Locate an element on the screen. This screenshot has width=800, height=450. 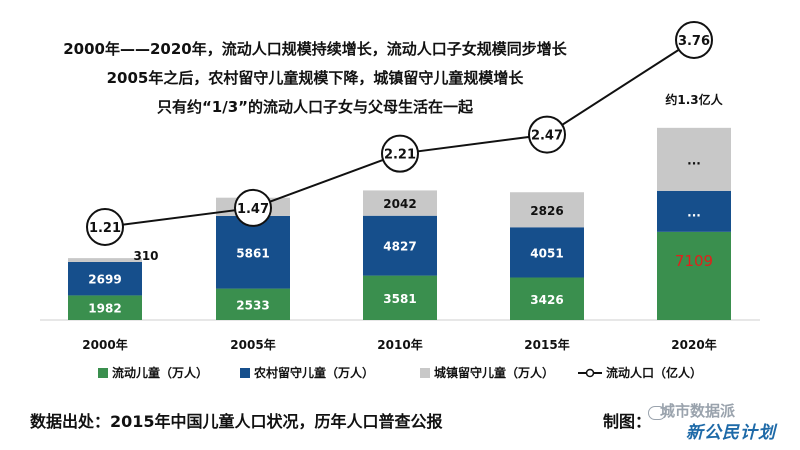
bar-label-migrant-2: 3581 is located at coordinates (399, 299).